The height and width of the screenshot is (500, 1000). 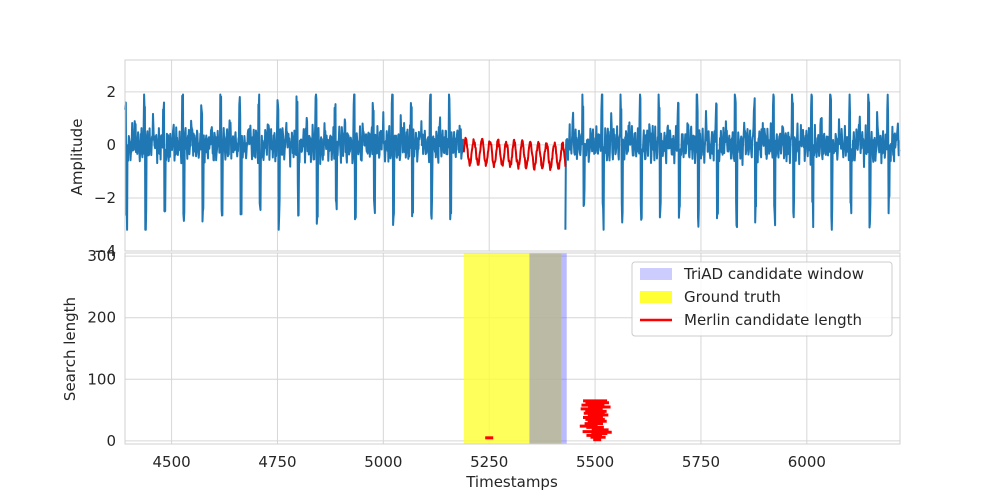 I want to click on anomalous-segment-line, so click(x=514, y=153).